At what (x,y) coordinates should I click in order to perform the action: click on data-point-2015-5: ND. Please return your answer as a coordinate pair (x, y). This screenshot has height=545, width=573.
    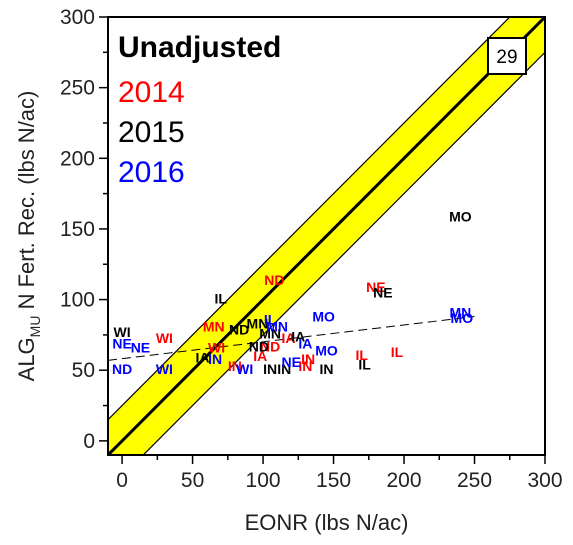
    Looking at the image, I should click on (239, 329).